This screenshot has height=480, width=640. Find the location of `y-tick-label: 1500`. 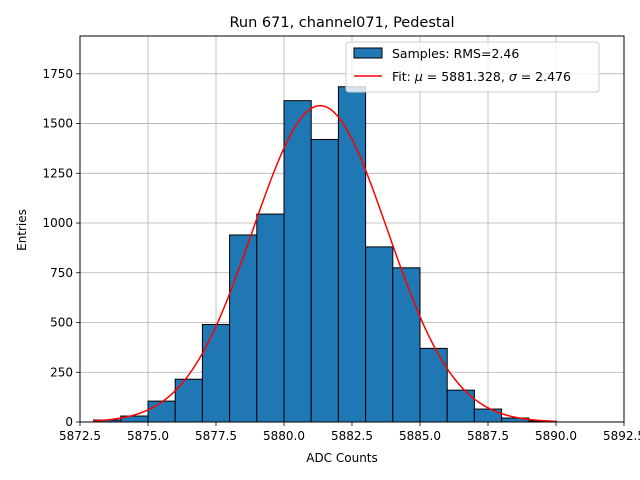

y-tick-label: 1500 is located at coordinates (57, 124).